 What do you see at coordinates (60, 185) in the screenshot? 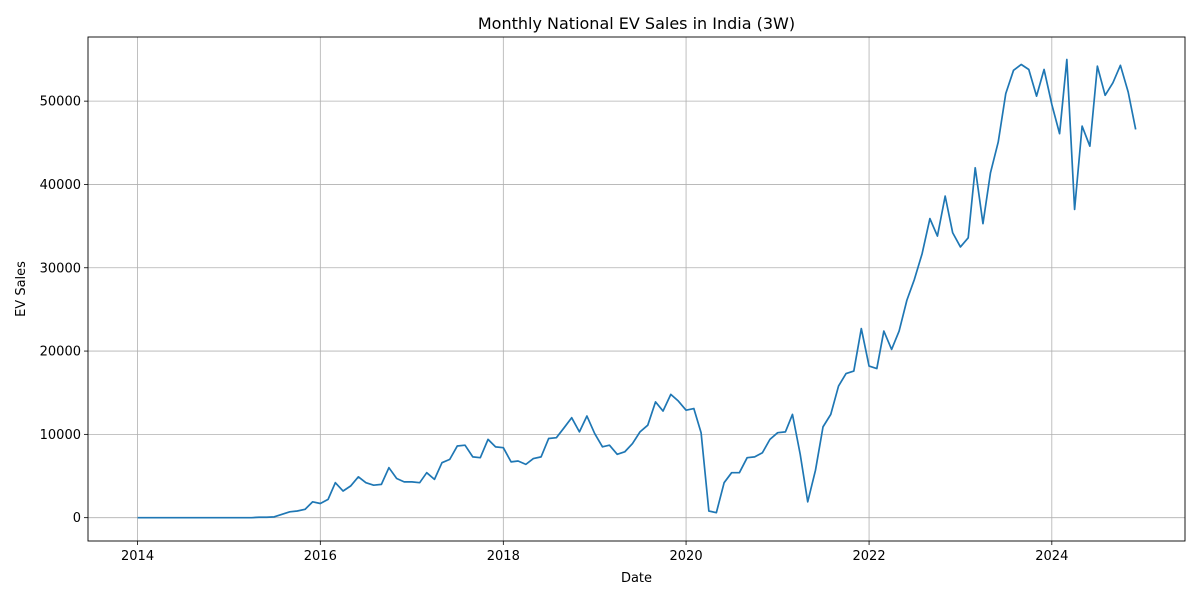
I see `y-tick-label: 40000` at bounding box center [60, 185].